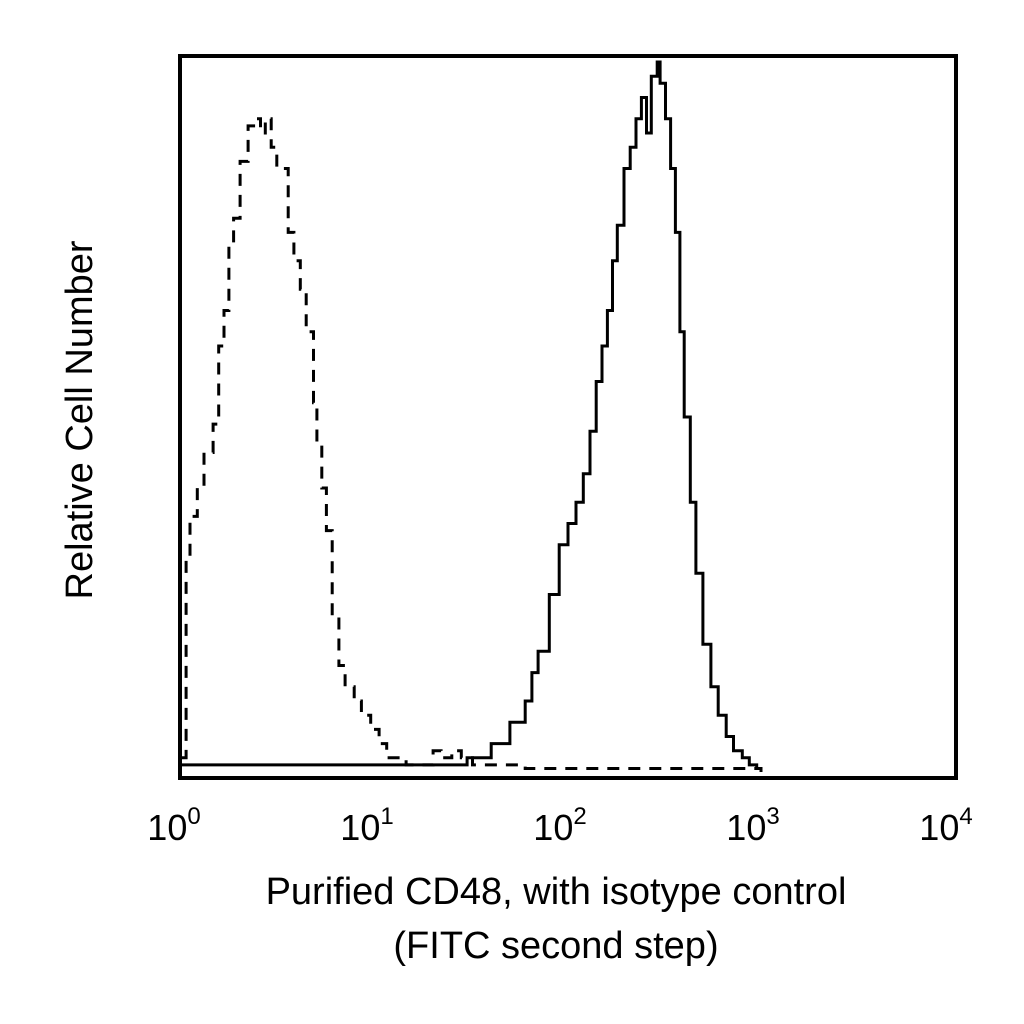  What do you see at coordinates (555, 946) in the screenshot?
I see `x-axis-title-line-2: (FITC second step)` at bounding box center [555, 946].